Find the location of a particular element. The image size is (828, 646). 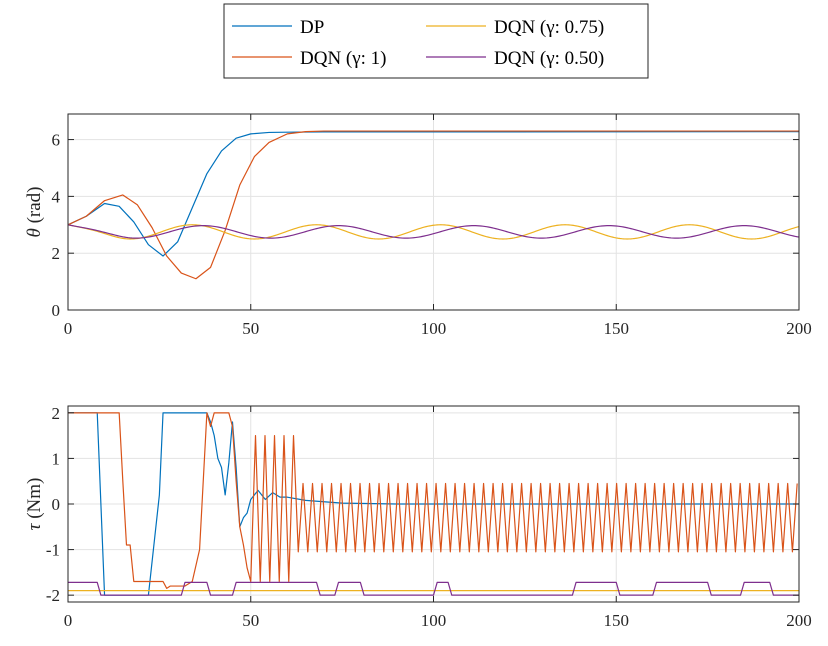

legend-label-dqn-050: DQN (γ: 0.50) is located at coordinates (549, 58).